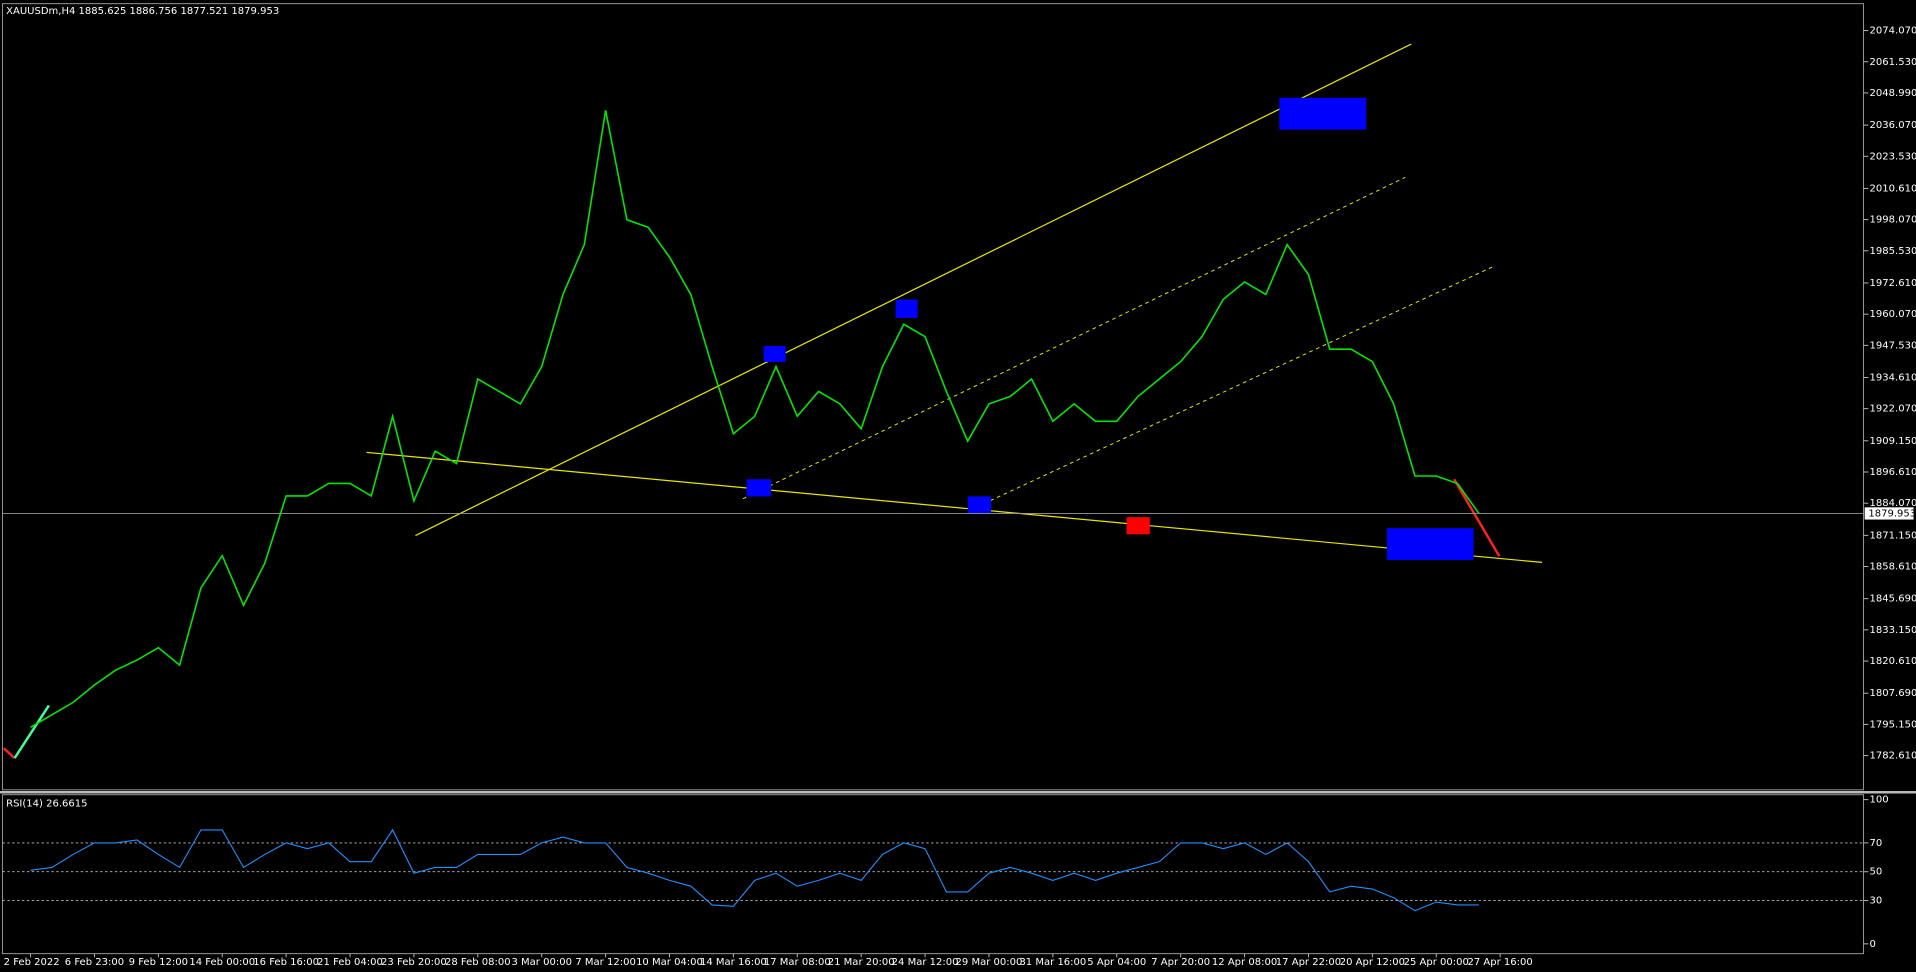  I want to click on y-tick-label: 2010.610, so click(1893, 188).